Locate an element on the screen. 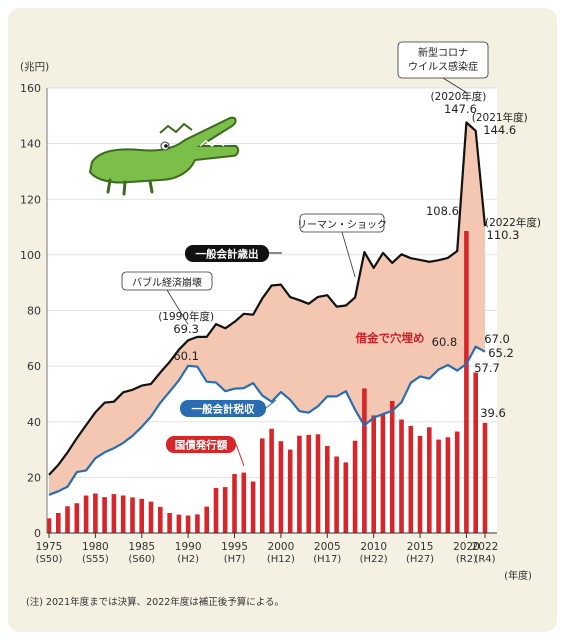  x-tick-sublabel: (S55) is located at coordinates (95, 559).